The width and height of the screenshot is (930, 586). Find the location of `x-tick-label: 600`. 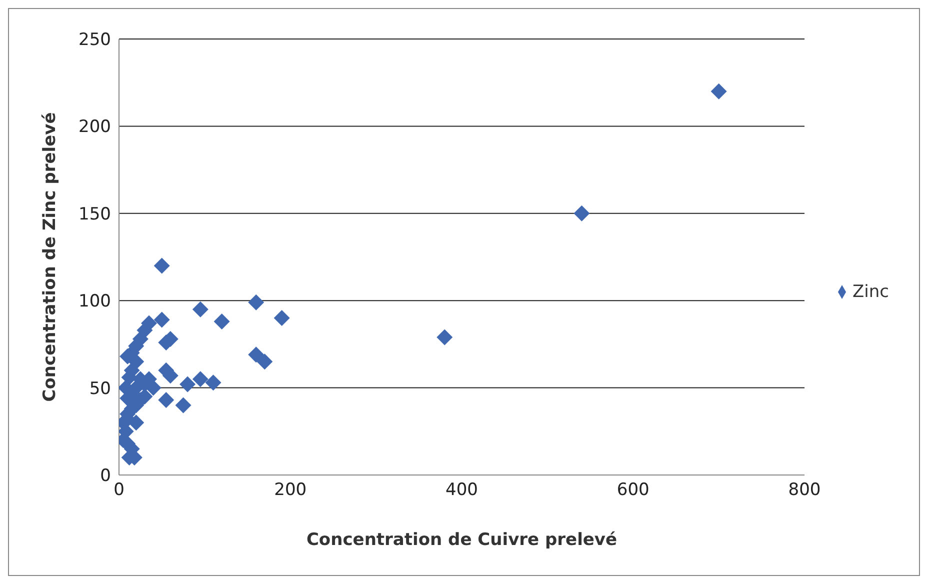

x-tick-label: 600 is located at coordinates (633, 490).